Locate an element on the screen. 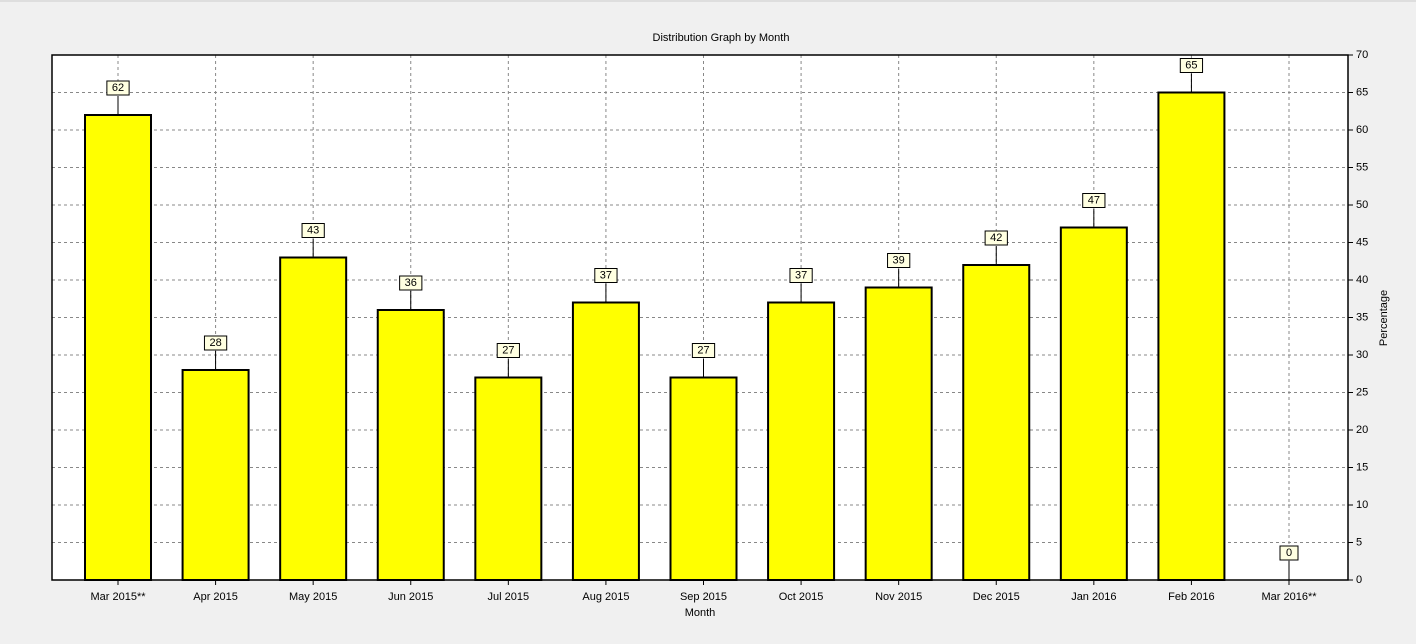 Image resolution: width=1416 pixels, height=644 pixels. y-tick-label: 25 is located at coordinates (1362, 392).